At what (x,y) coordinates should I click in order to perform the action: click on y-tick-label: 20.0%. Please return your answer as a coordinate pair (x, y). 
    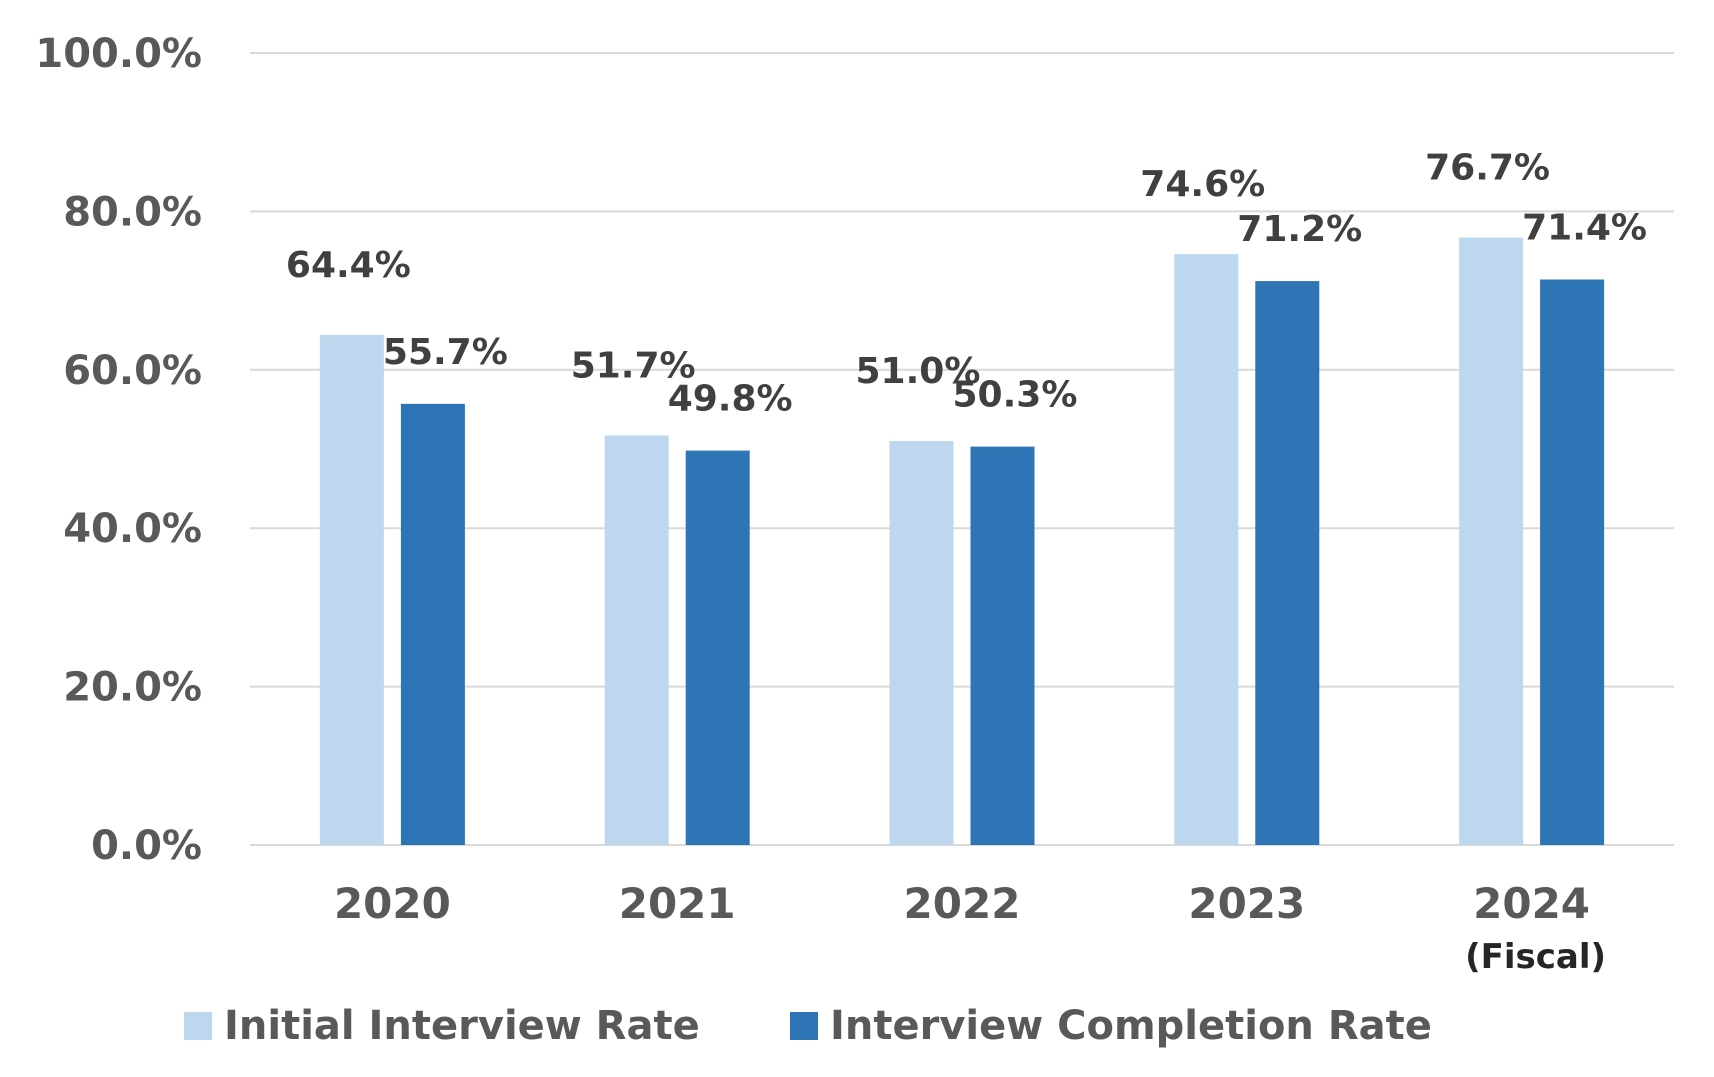
    Looking at the image, I should click on (132, 688).